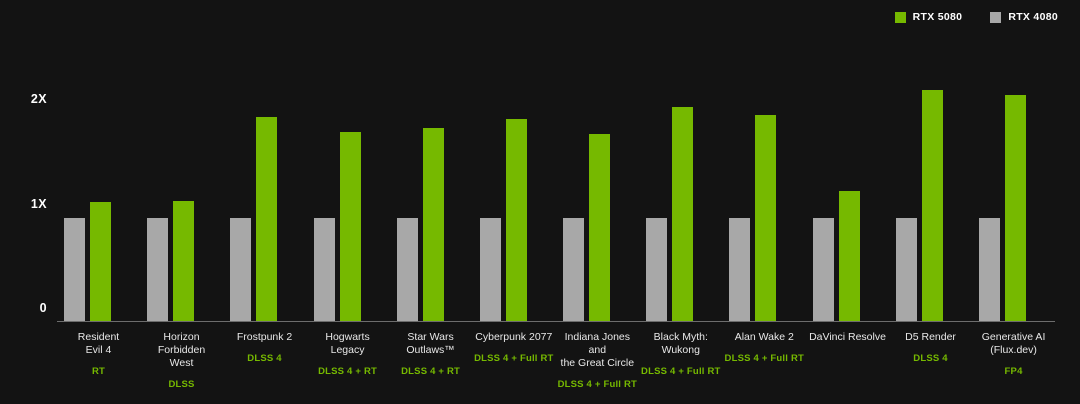 The height and width of the screenshot is (404, 1080). I want to click on x-label-column: Horizon Forbidden West DLSS, so click(181, 366).